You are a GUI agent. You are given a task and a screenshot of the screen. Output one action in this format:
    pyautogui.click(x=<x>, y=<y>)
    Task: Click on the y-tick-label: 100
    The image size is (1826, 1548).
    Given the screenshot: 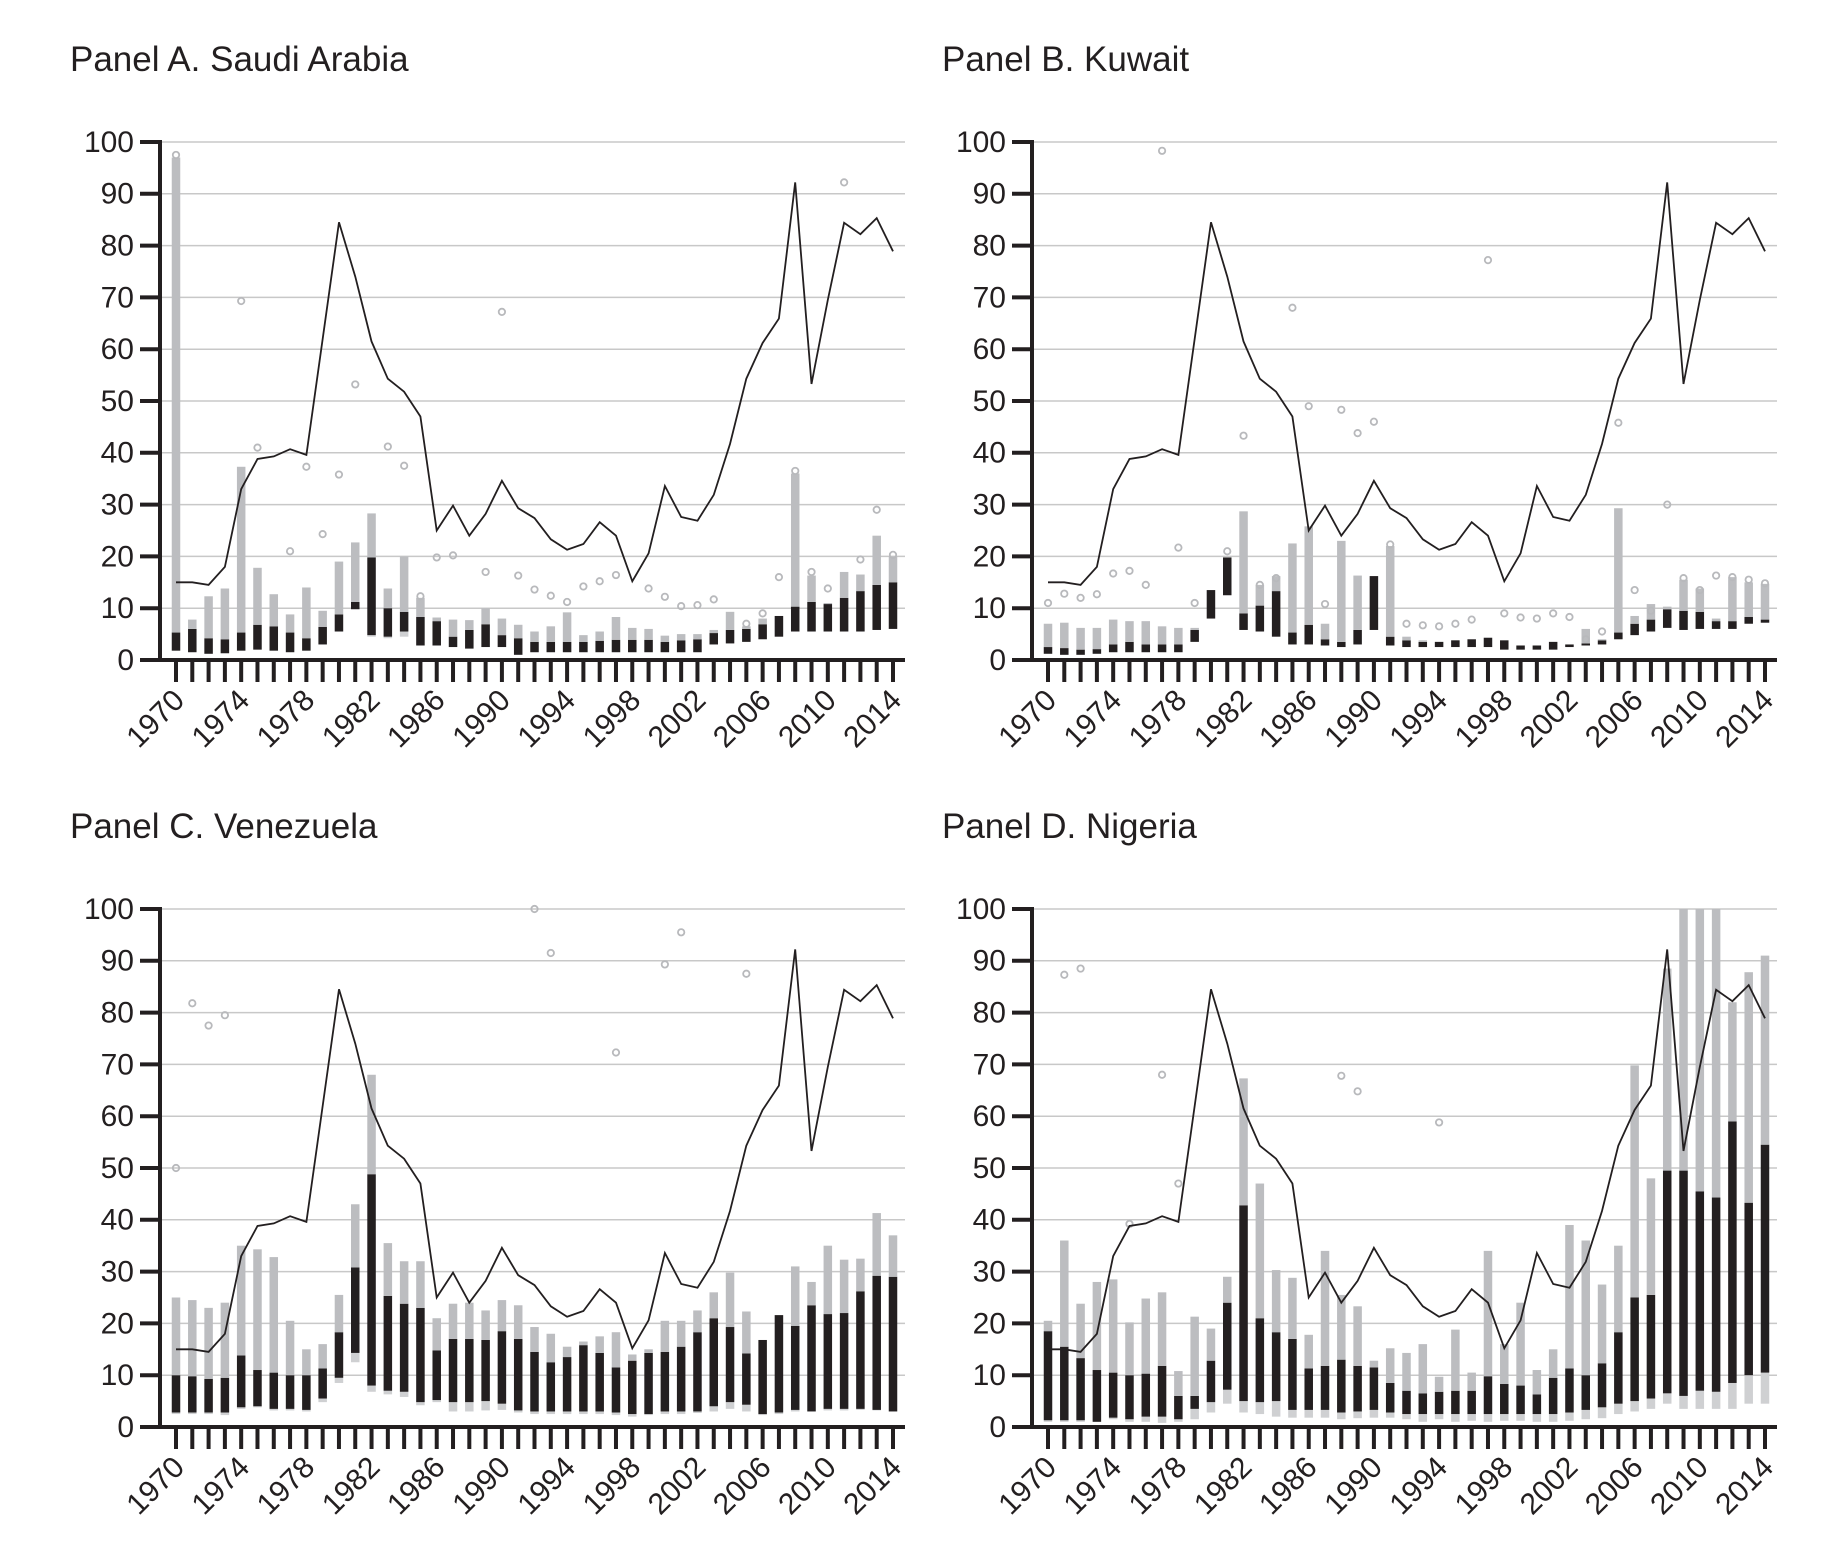 What is the action you would take?
    pyautogui.click(x=109, y=142)
    